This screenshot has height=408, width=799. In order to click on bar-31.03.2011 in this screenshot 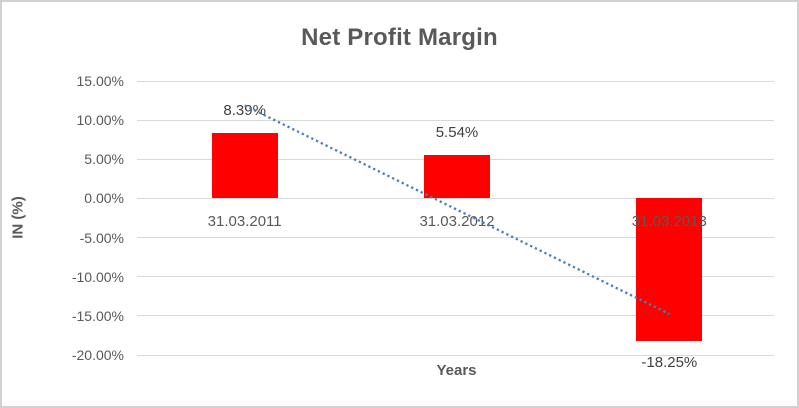, I will do `click(244, 165)`.